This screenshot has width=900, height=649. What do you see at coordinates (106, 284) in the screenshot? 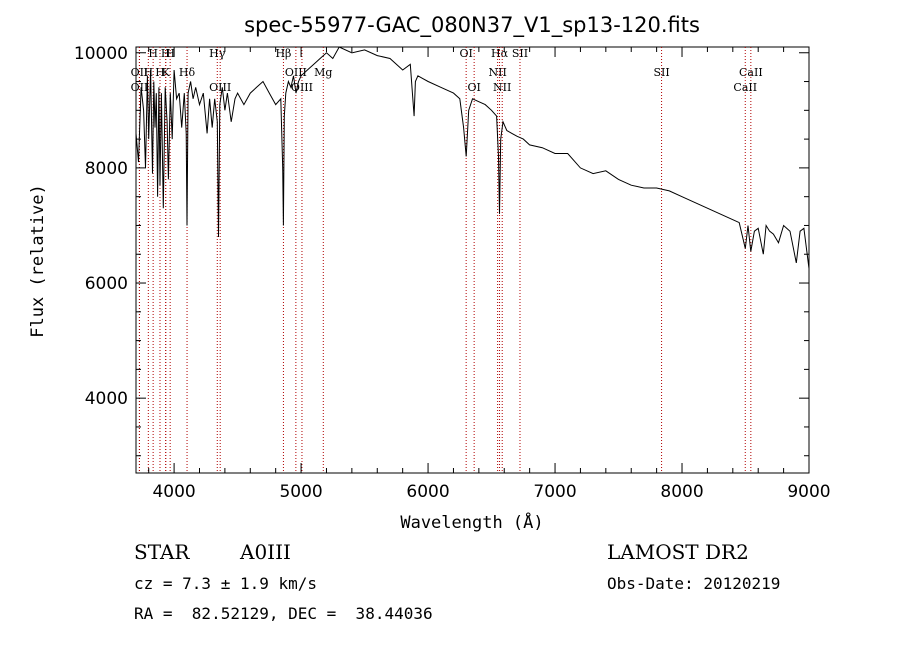
I see `y-tick-label: 6000` at bounding box center [106, 284].